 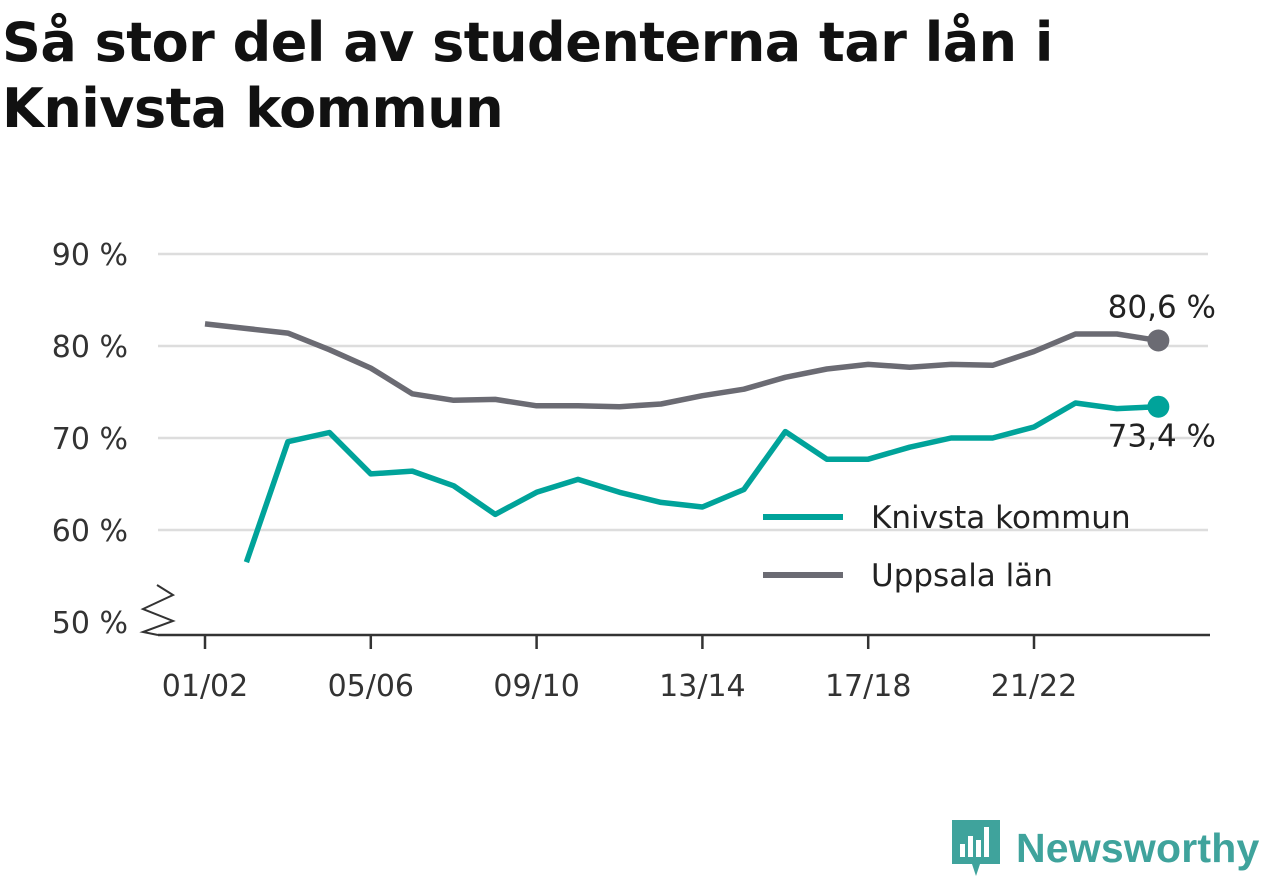 What do you see at coordinates (1162, 371) in the screenshot?
I see `end-value-labels: 80,6 % 73,4 %` at bounding box center [1162, 371].